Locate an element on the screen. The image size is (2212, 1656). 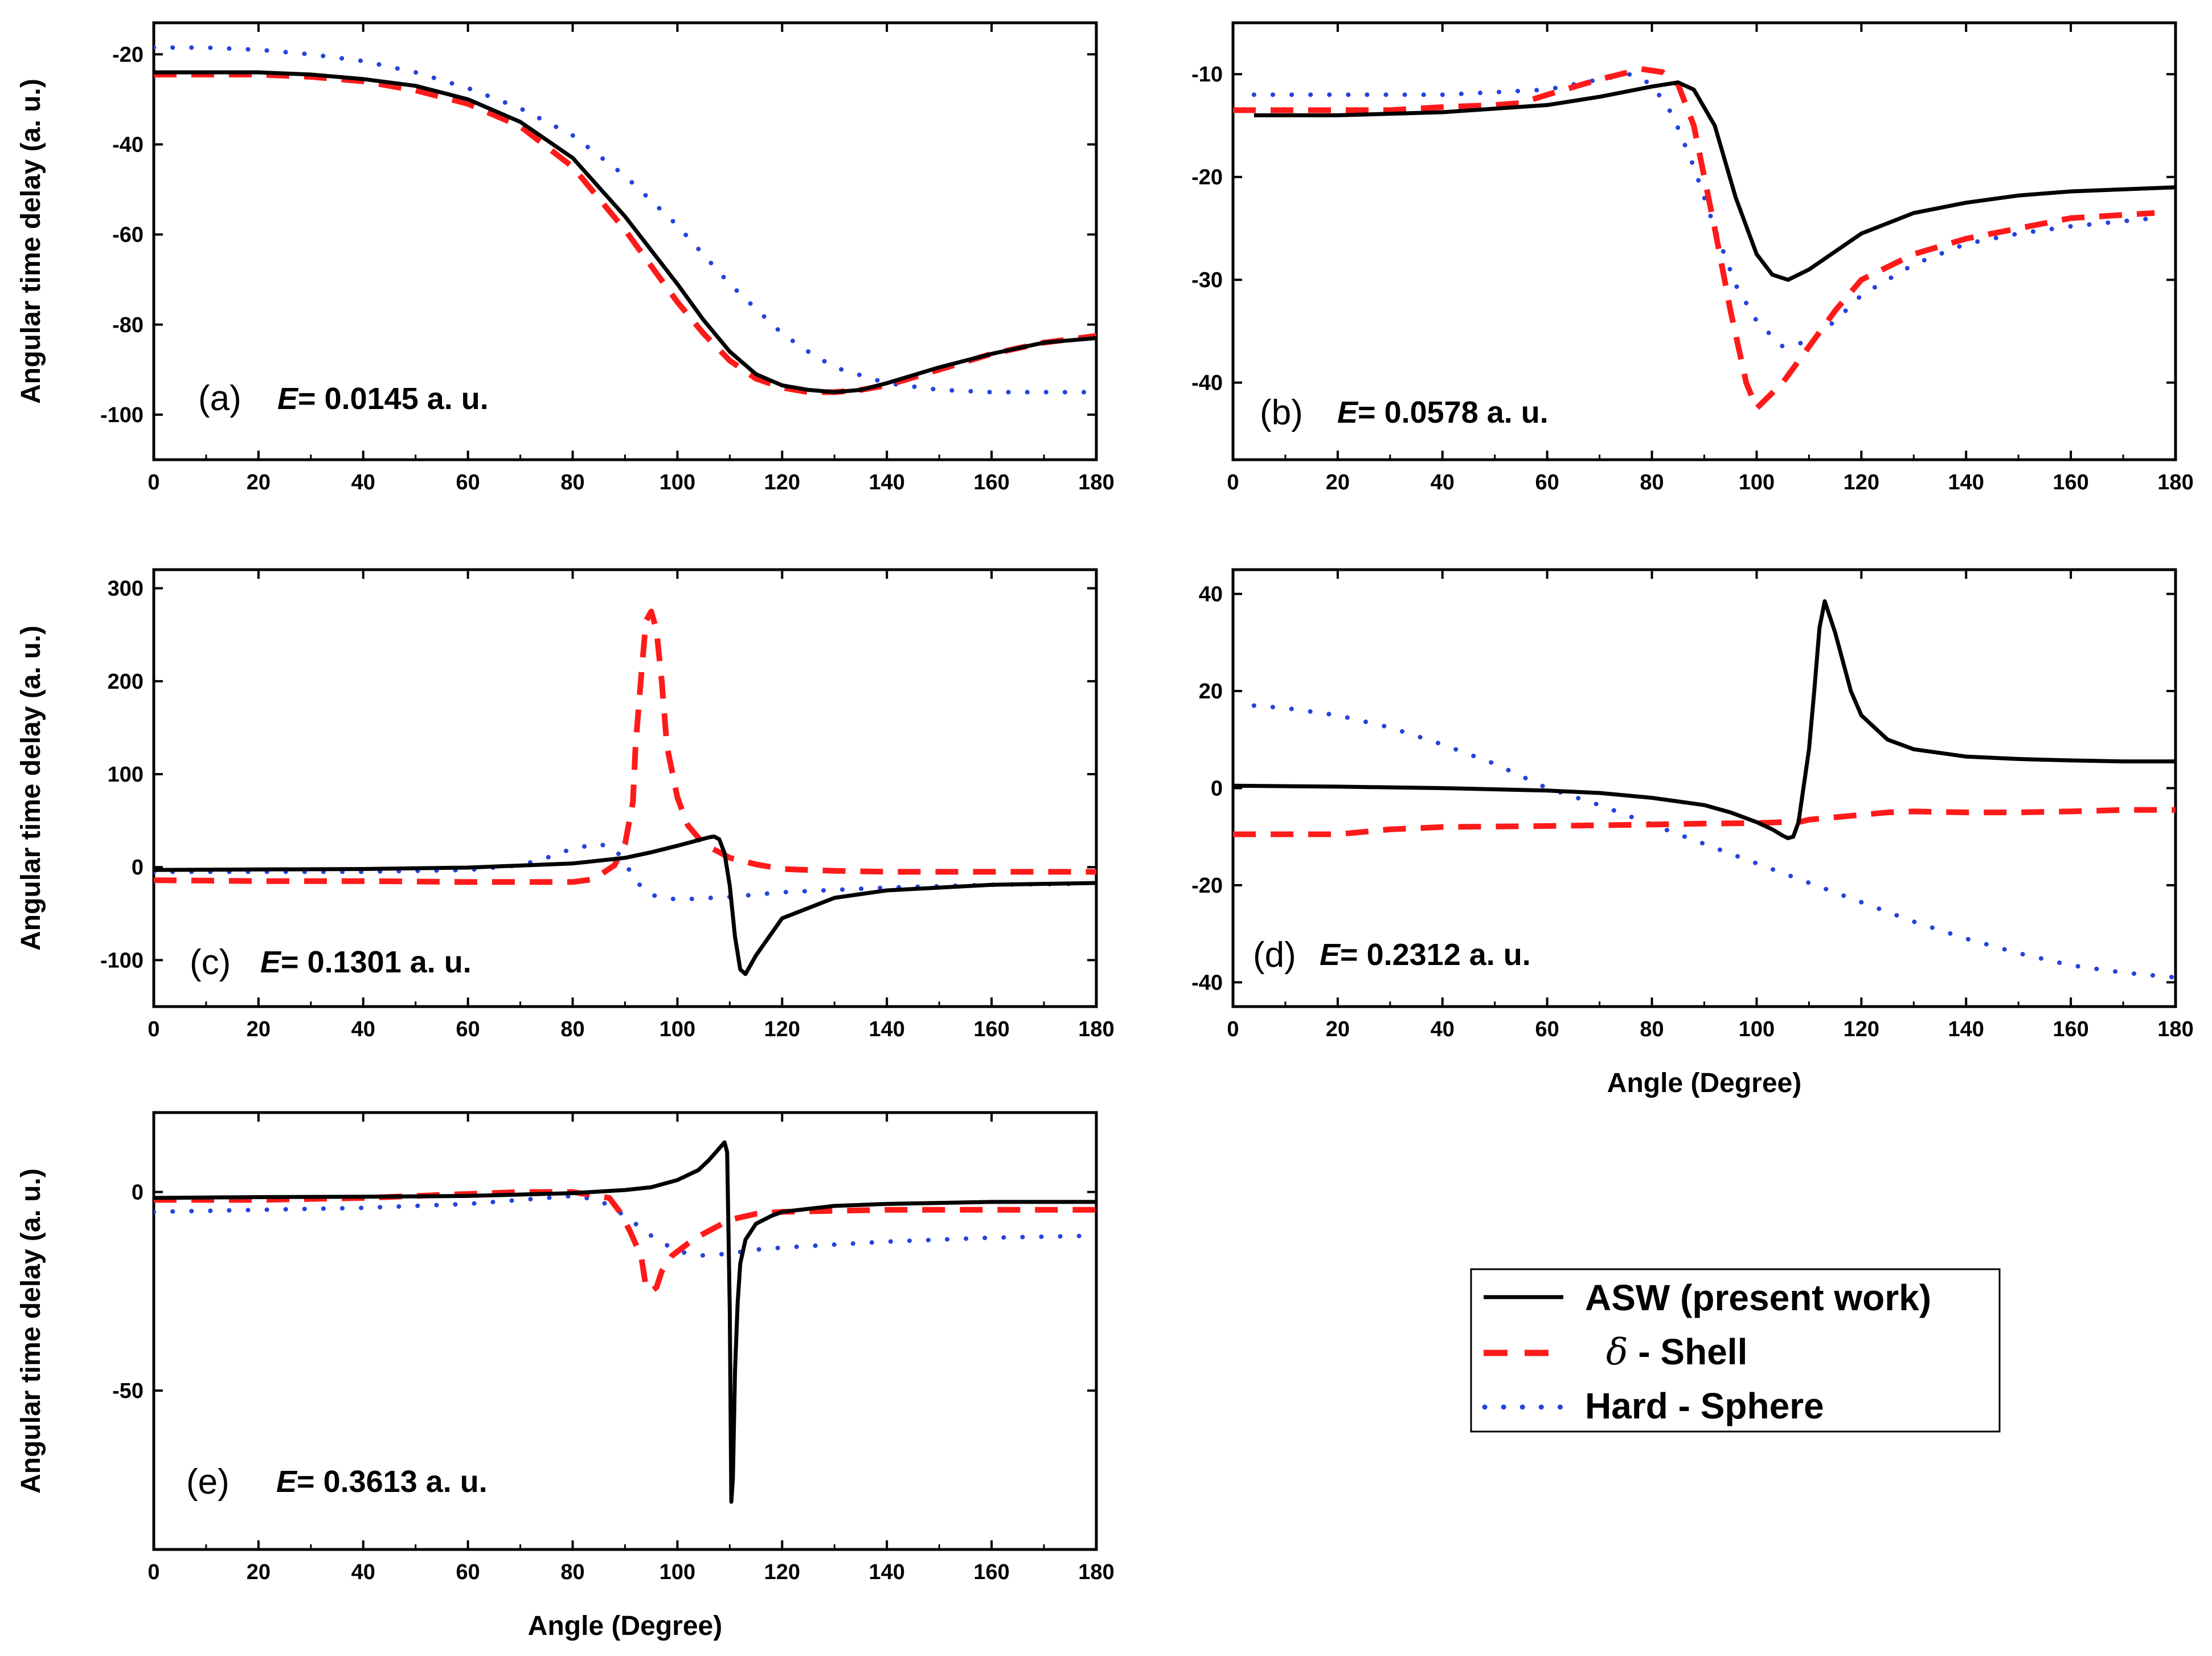
energy-symbol-d: E is located at coordinates (1330, 955).